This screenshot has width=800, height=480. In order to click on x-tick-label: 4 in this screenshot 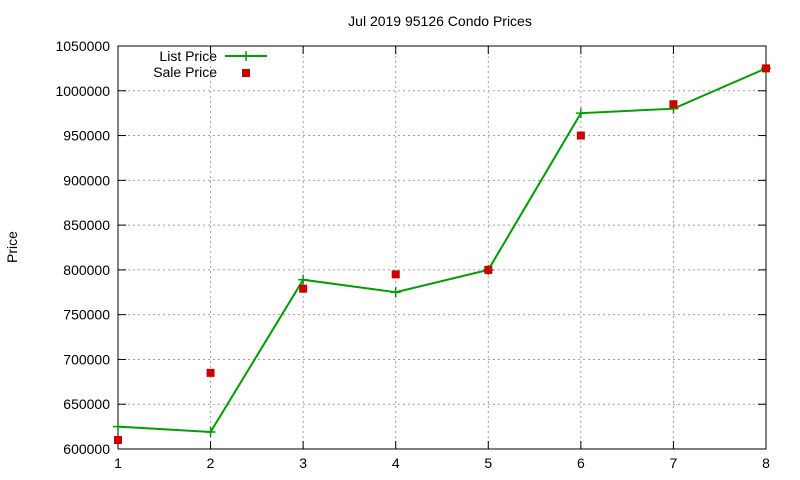, I will do `click(396, 463)`.